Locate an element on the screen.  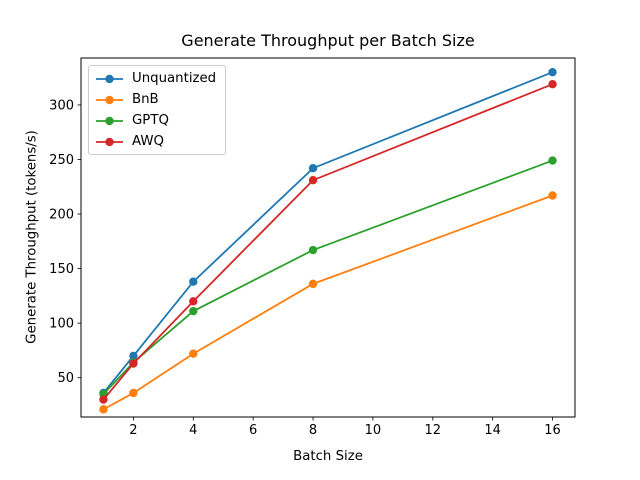
y-tick-label: 200 is located at coordinates (61, 215).